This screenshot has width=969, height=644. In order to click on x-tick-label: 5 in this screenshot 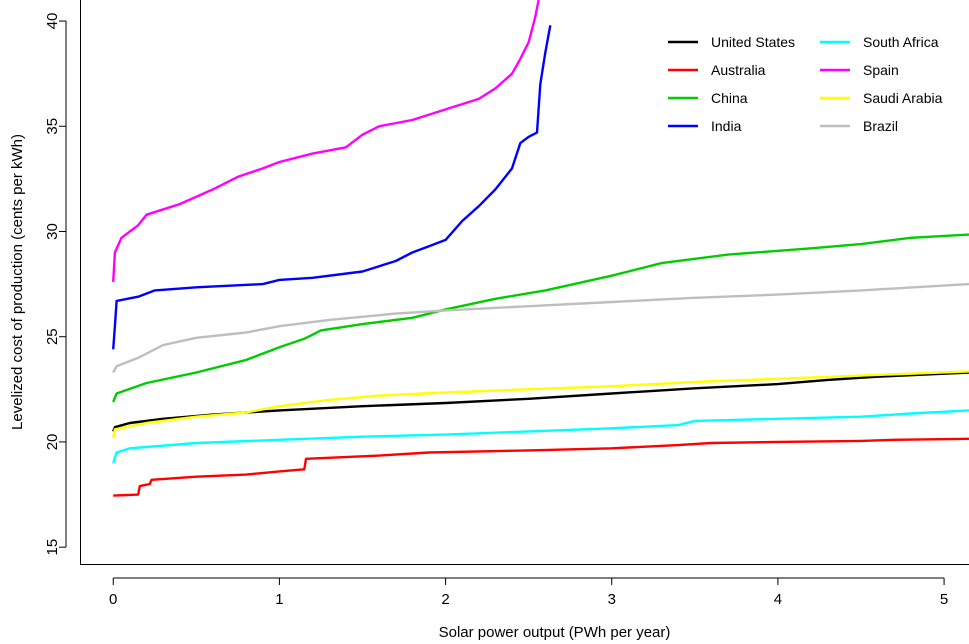, I will do `click(944, 599)`.